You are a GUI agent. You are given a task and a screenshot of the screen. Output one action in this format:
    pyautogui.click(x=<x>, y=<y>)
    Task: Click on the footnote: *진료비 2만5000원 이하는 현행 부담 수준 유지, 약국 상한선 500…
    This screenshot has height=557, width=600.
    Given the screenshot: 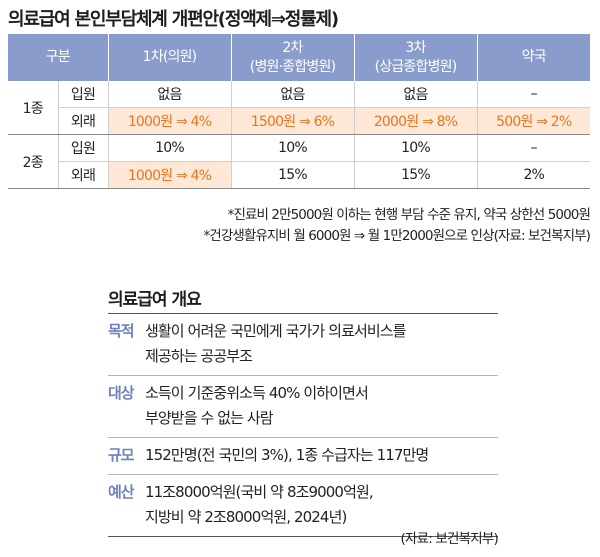 What is the action you would take?
    pyautogui.click(x=409, y=215)
    